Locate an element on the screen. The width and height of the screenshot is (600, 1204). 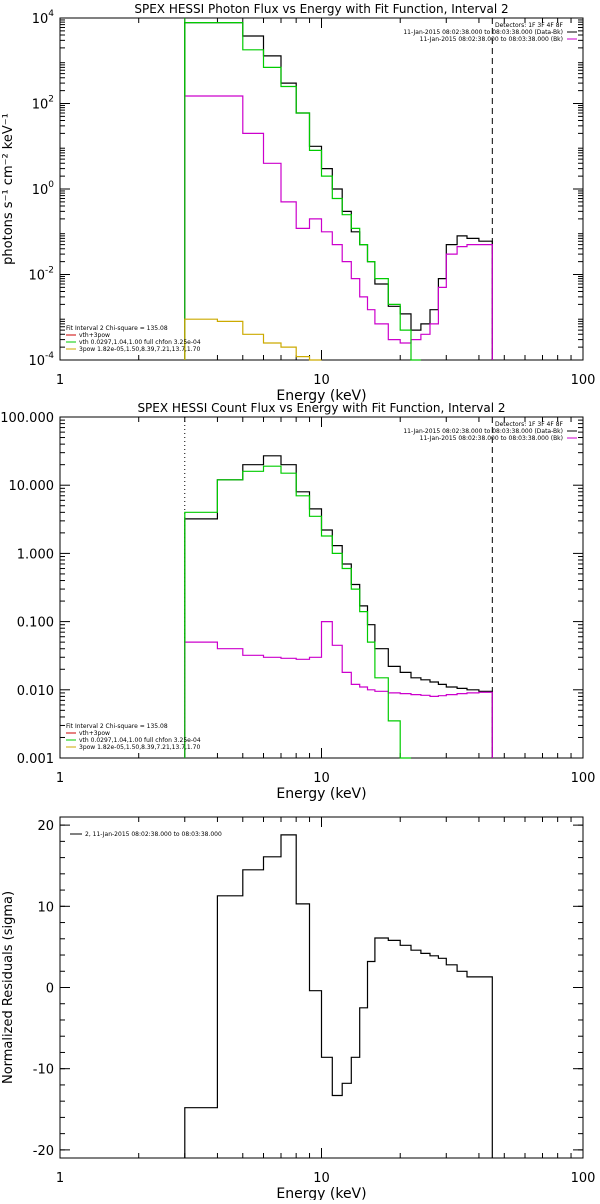
y-tick-label: 10 is located at coordinates (45, 907).